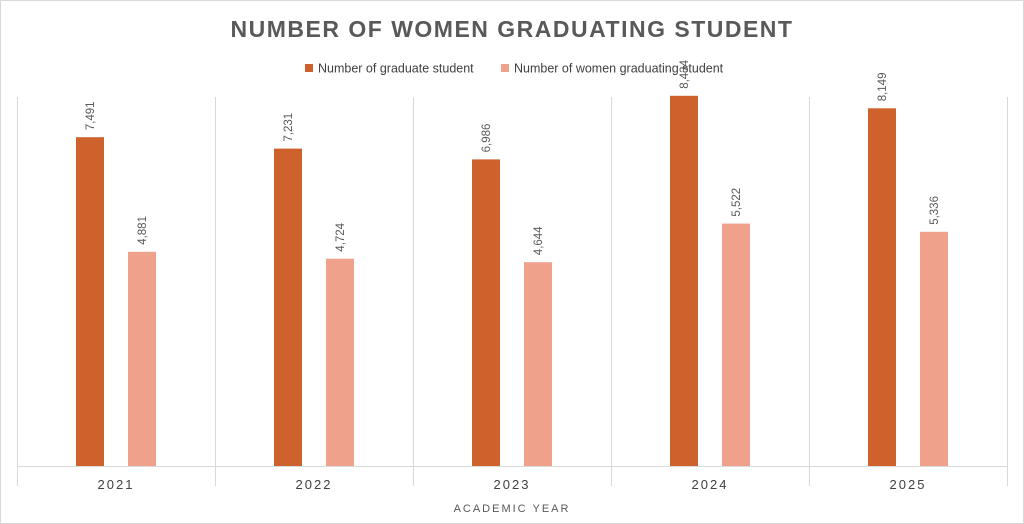 The height and width of the screenshot is (524, 1024). Describe the element at coordinates (736, 344) in the screenshot. I see `bar-women-2024` at that location.